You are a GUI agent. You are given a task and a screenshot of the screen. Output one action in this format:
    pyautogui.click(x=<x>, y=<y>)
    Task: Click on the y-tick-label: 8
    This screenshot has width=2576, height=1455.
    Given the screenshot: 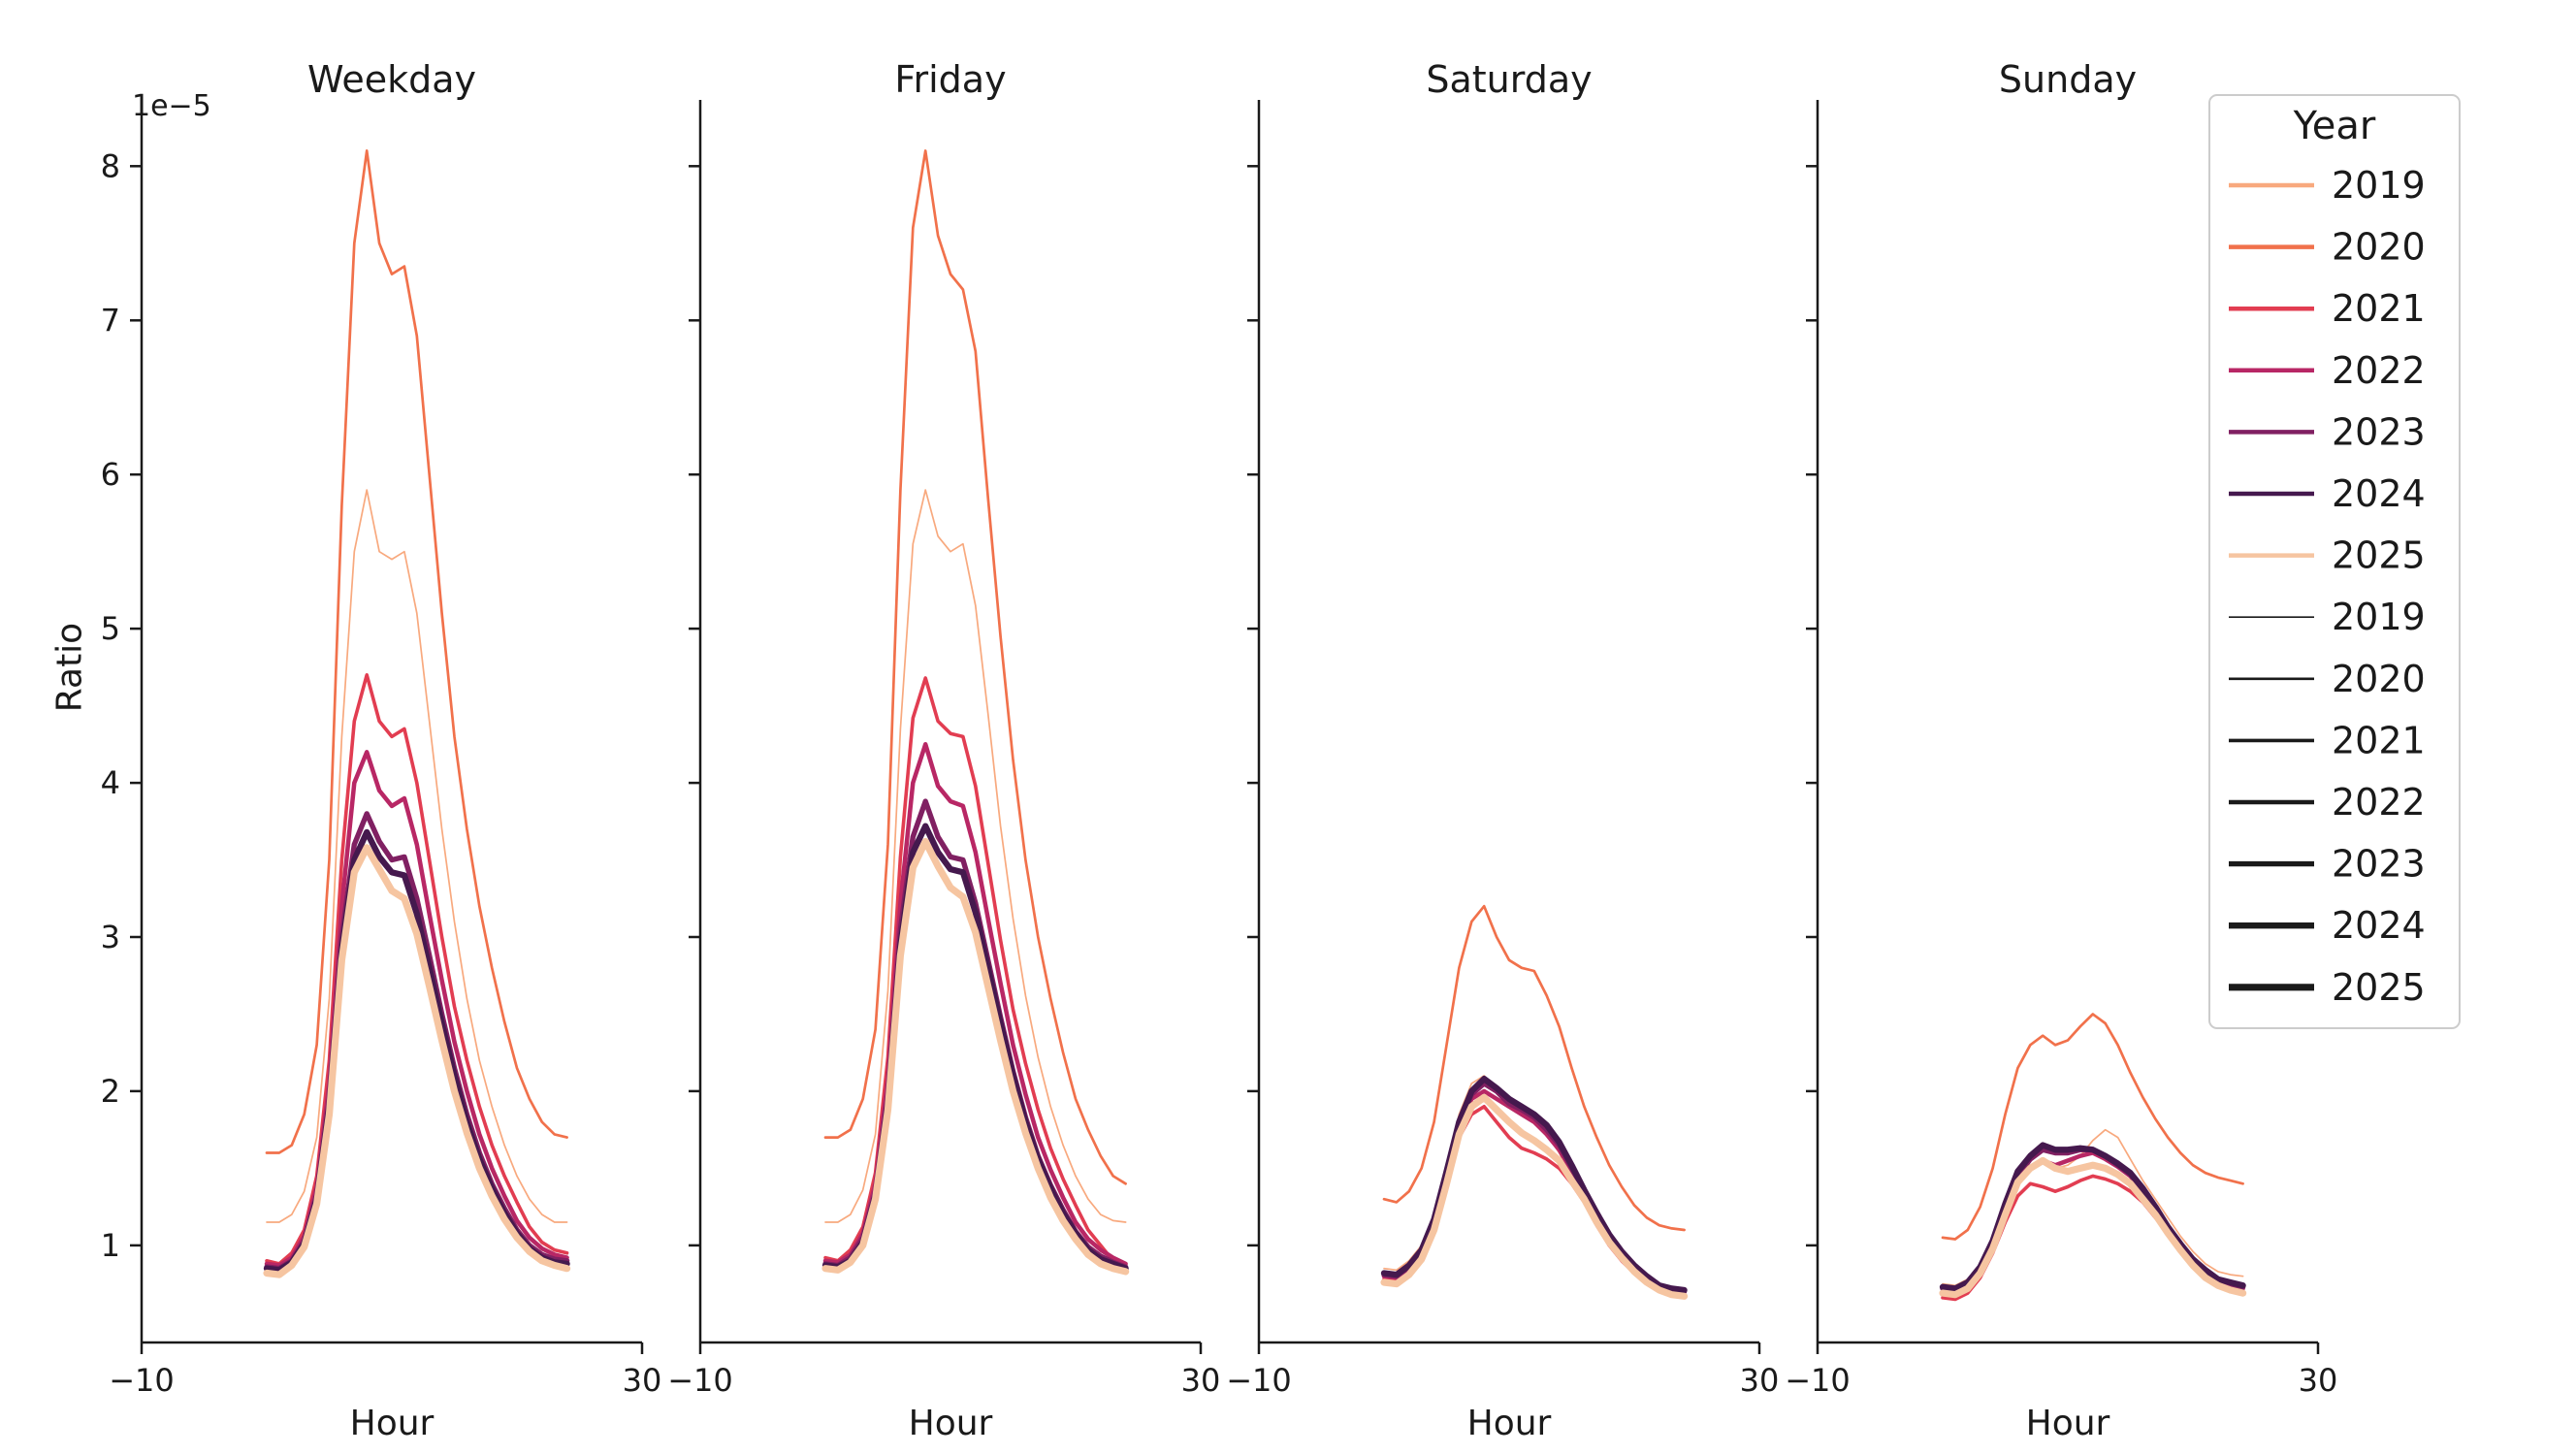 What is the action you would take?
    pyautogui.click(x=110, y=165)
    